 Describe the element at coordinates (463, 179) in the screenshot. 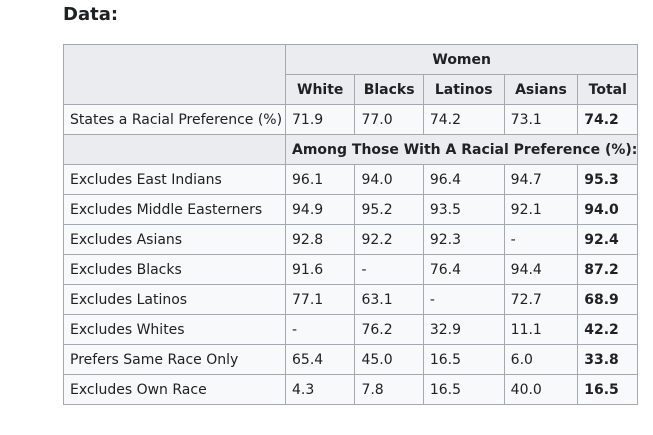

I see `cell-latinos: 96.4` at that location.